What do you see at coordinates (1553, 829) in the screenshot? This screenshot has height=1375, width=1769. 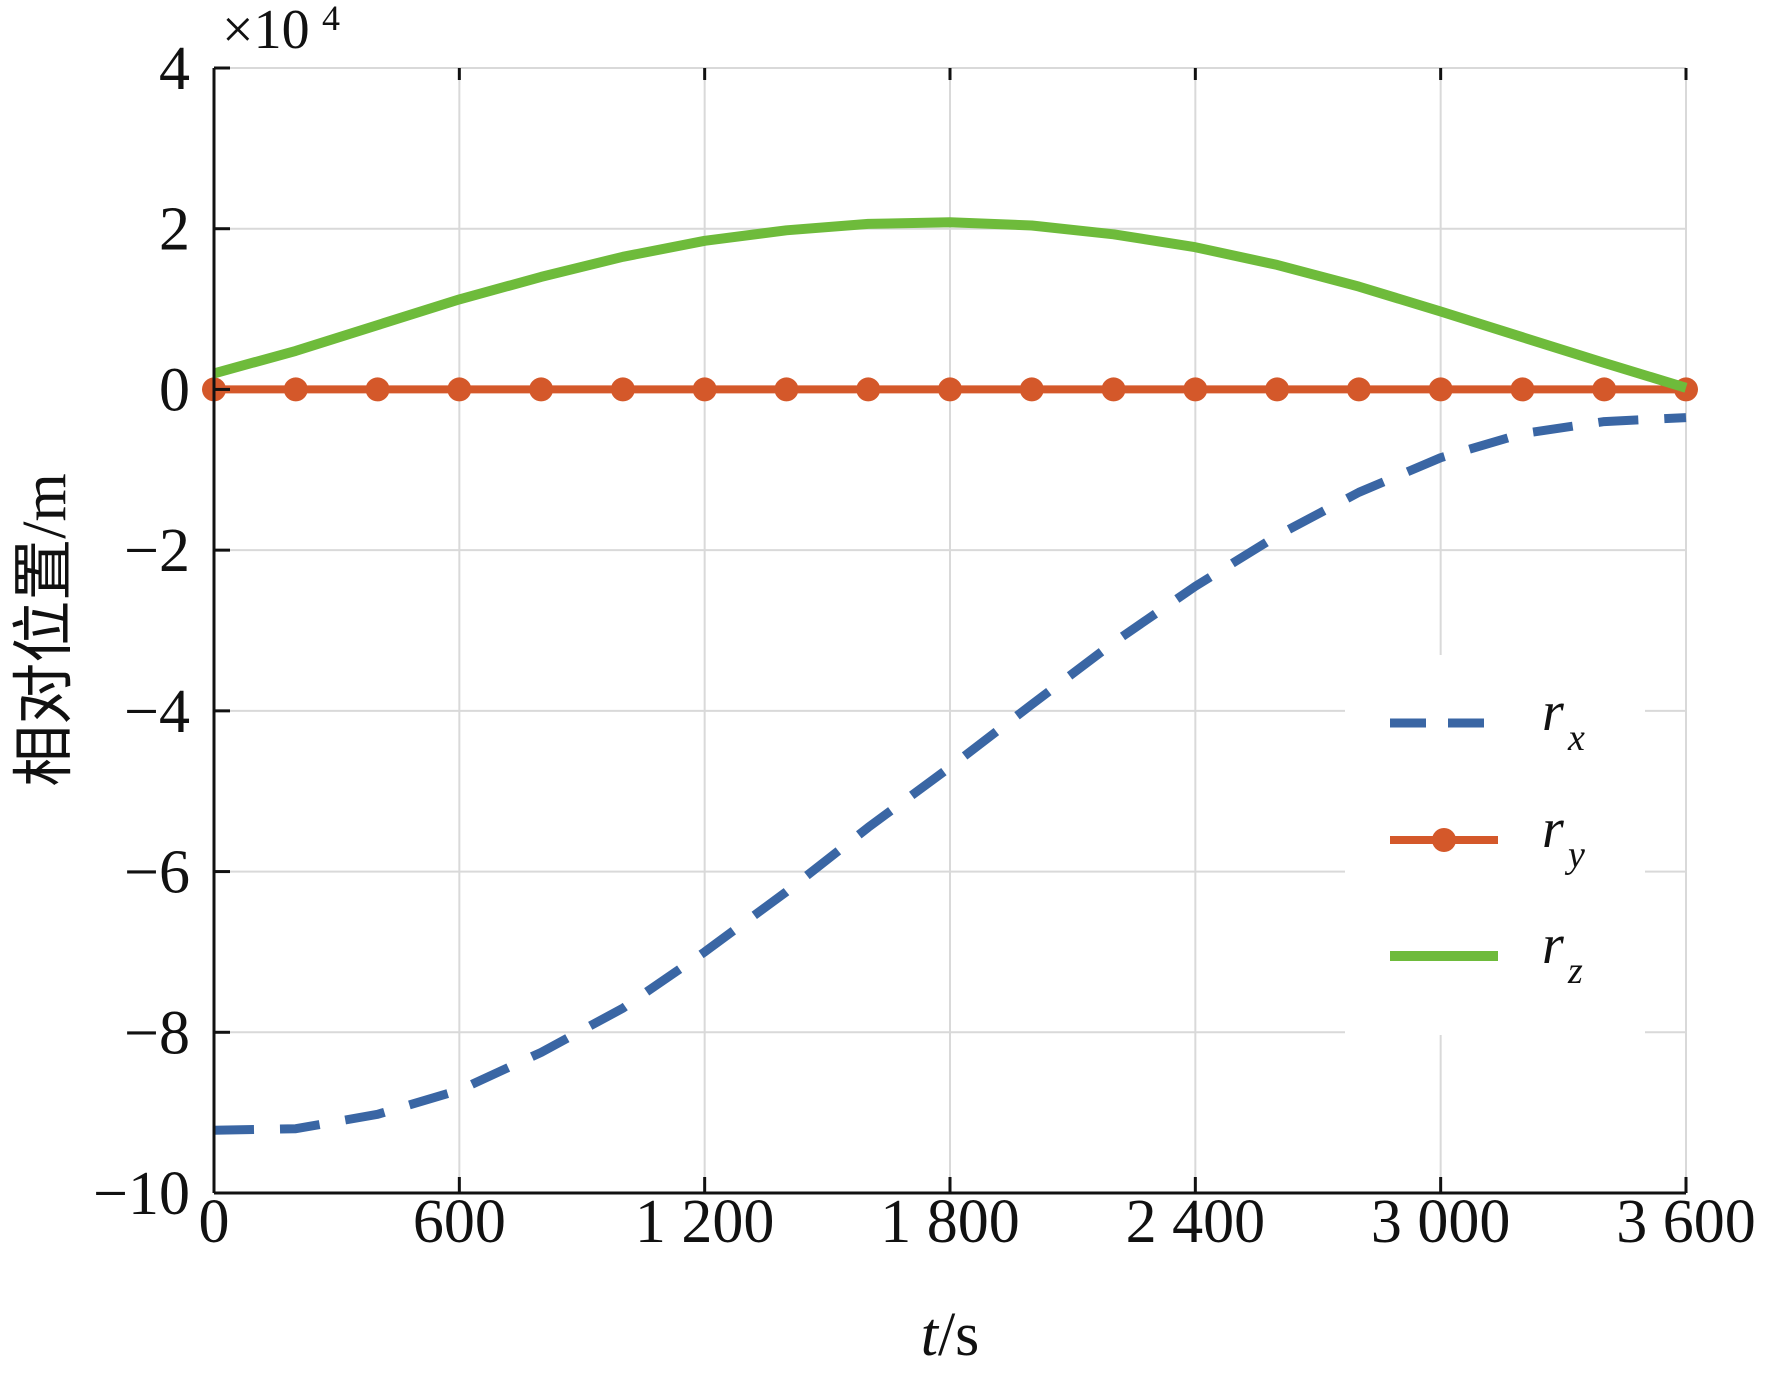 I see `legend-label-ry: r` at bounding box center [1553, 829].